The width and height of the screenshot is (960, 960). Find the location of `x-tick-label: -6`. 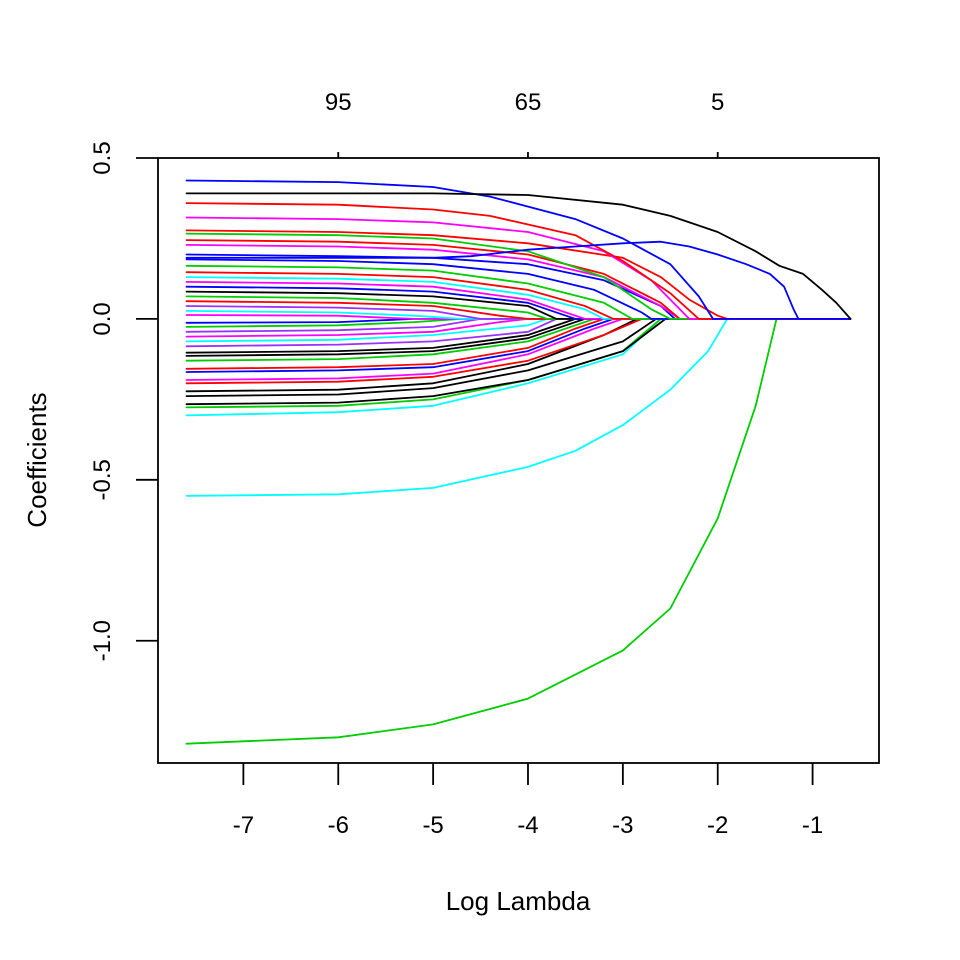

x-tick-label: -6 is located at coordinates (338, 825).